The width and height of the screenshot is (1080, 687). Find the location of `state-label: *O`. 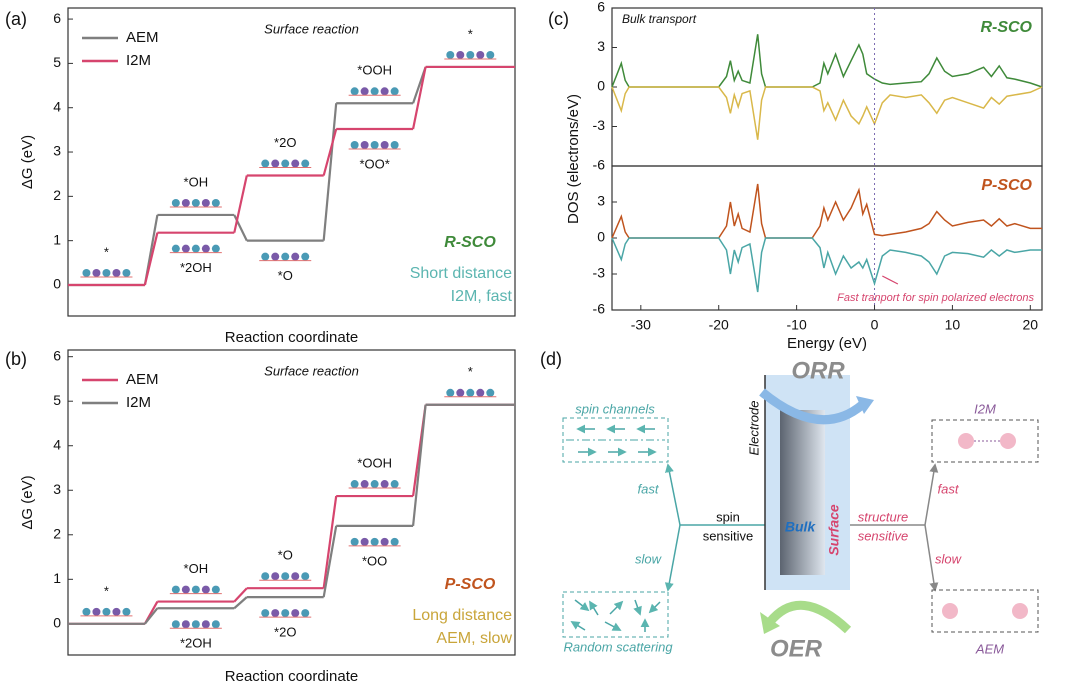

state-label: *O is located at coordinates (285, 275).